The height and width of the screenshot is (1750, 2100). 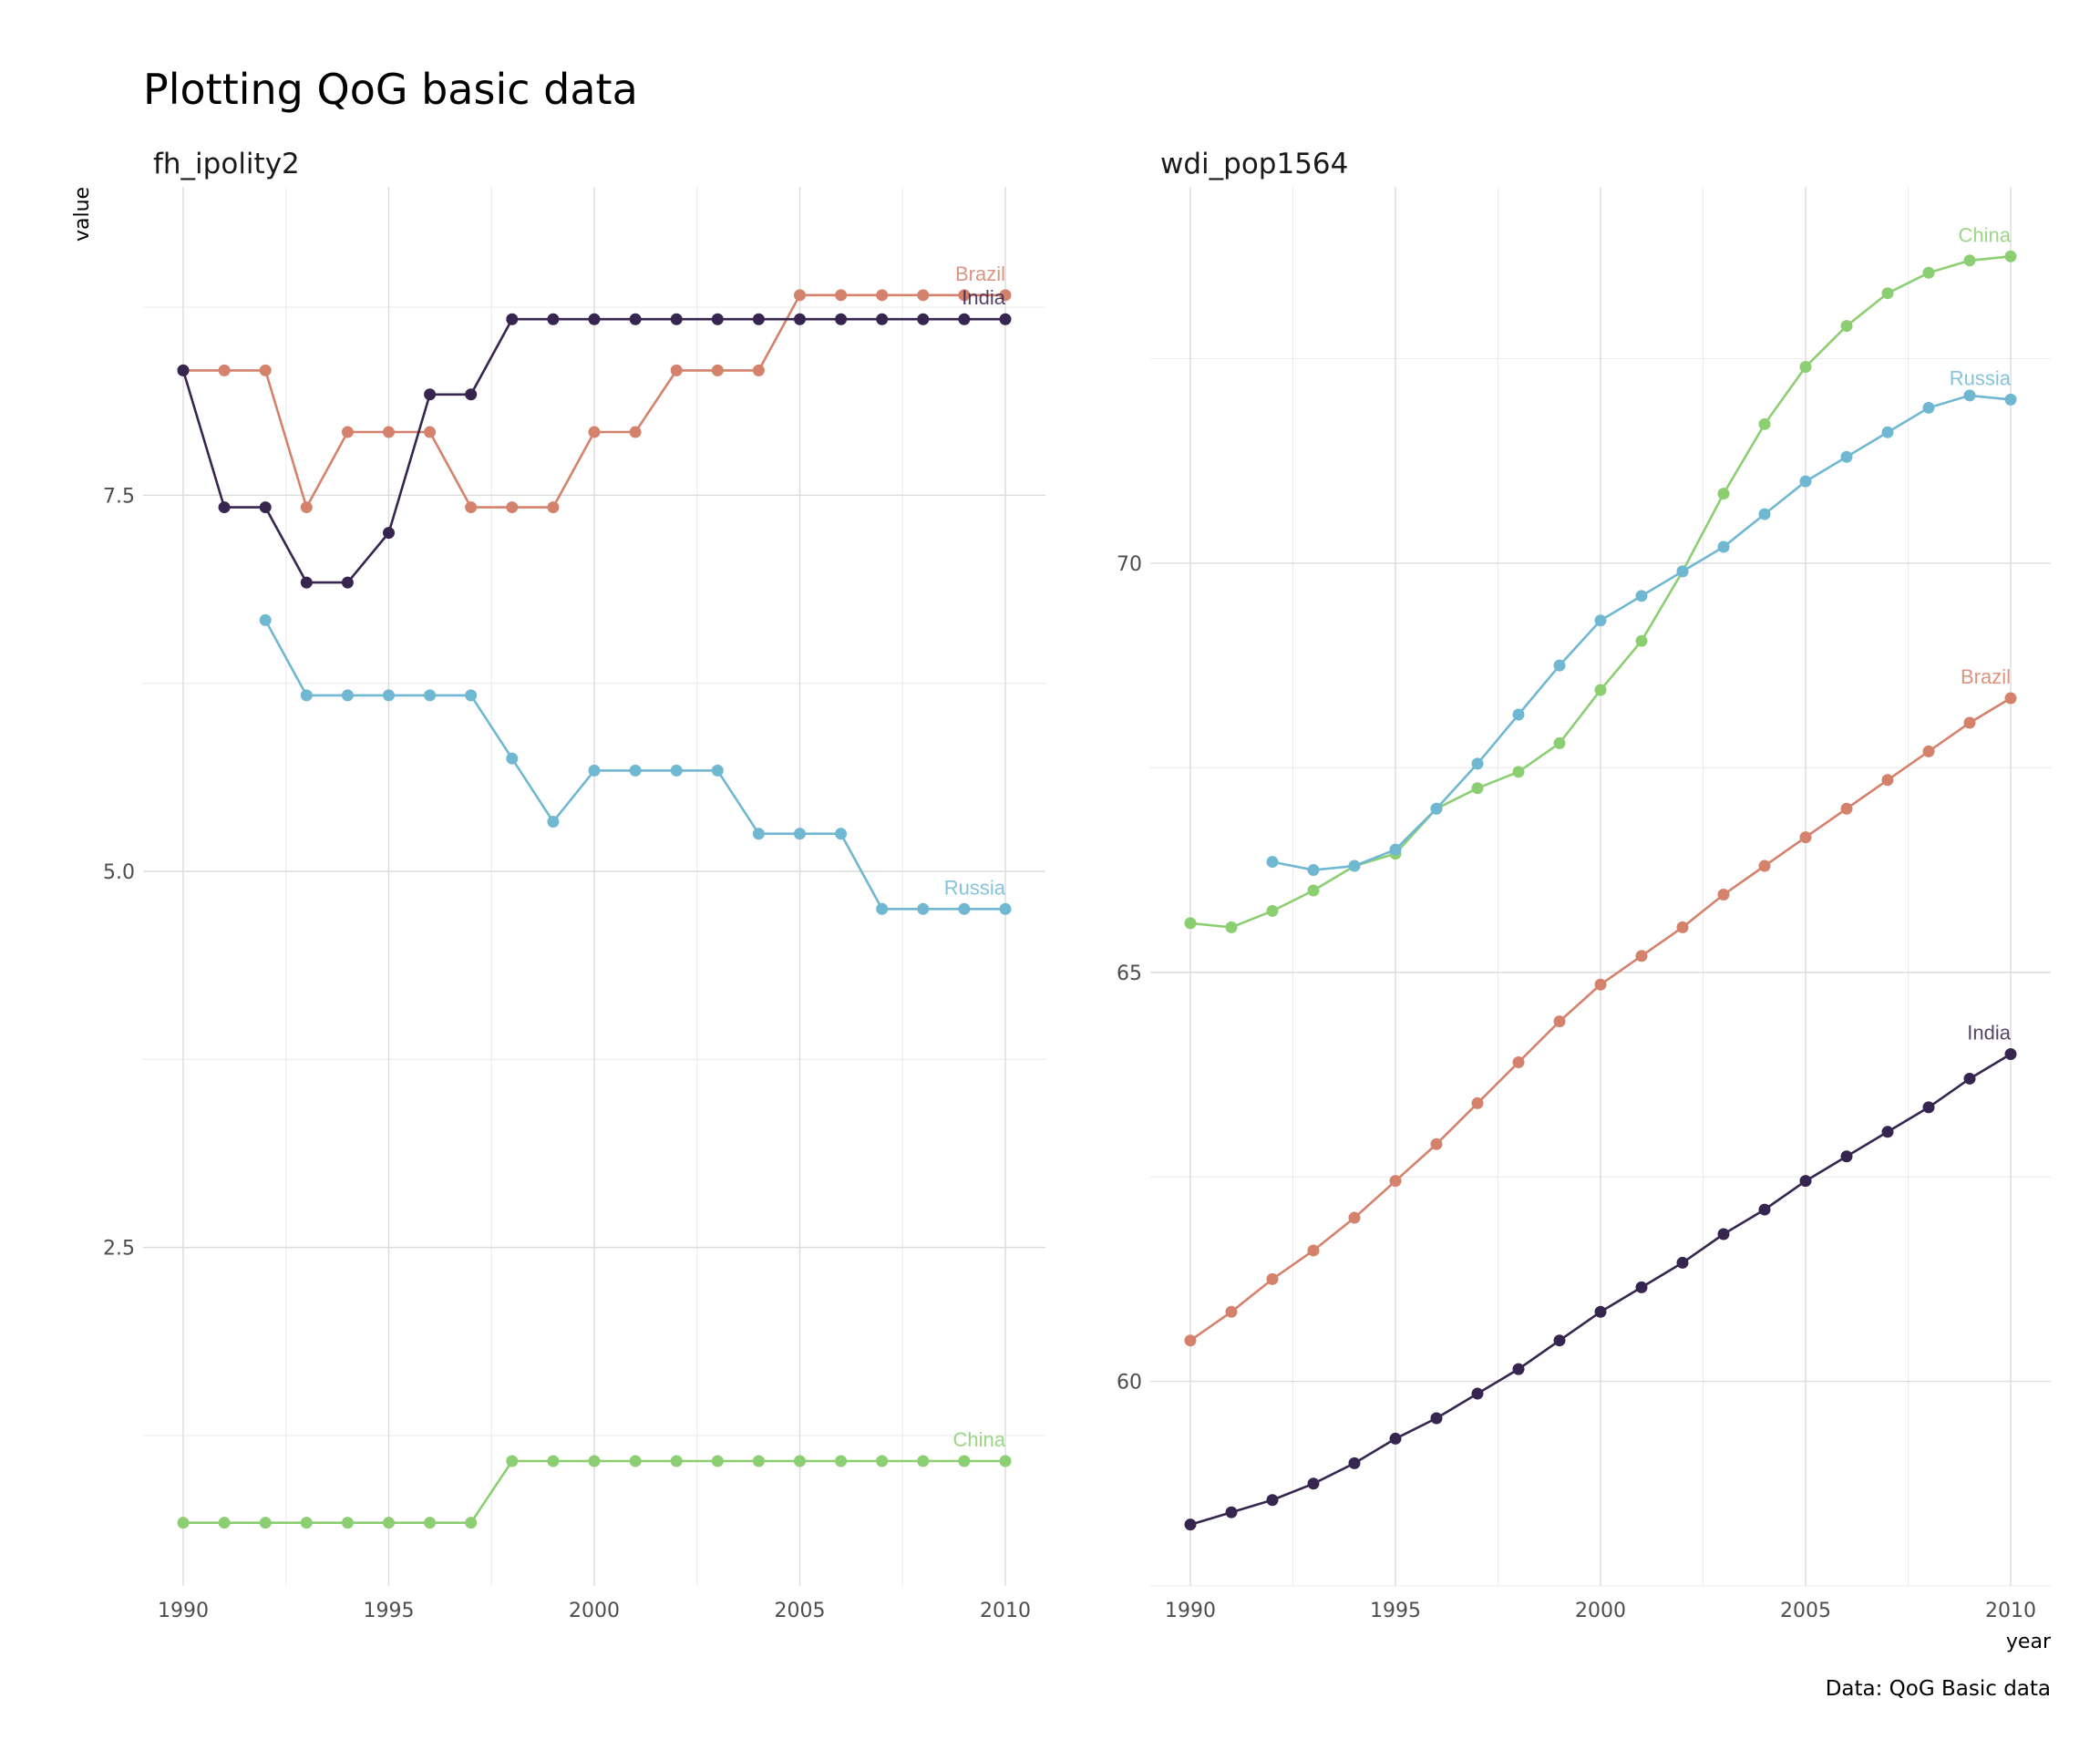 What do you see at coordinates (119, 1250) in the screenshot?
I see `y-tick-label: 2.5` at bounding box center [119, 1250].